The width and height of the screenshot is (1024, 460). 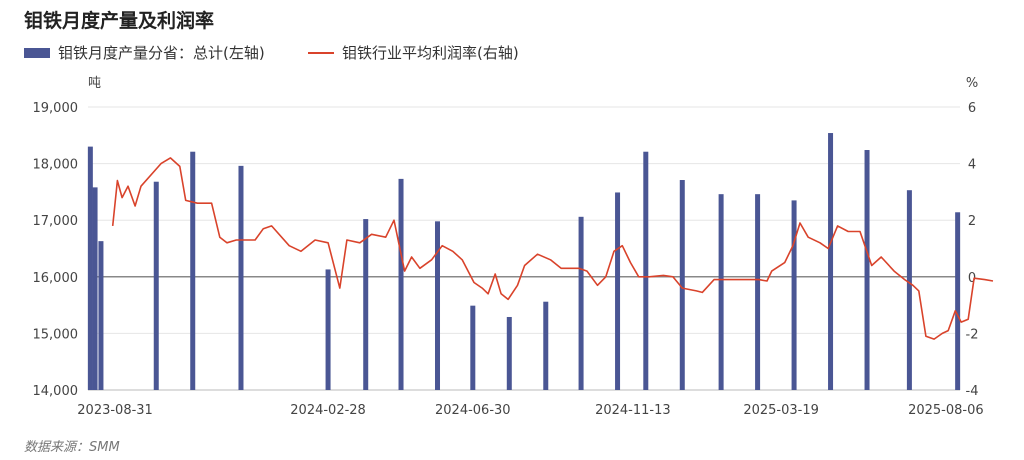 What do you see at coordinates (72, 447) in the screenshot?
I see `data-source-note: 数据来源：SMM` at bounding box center [72, 447].